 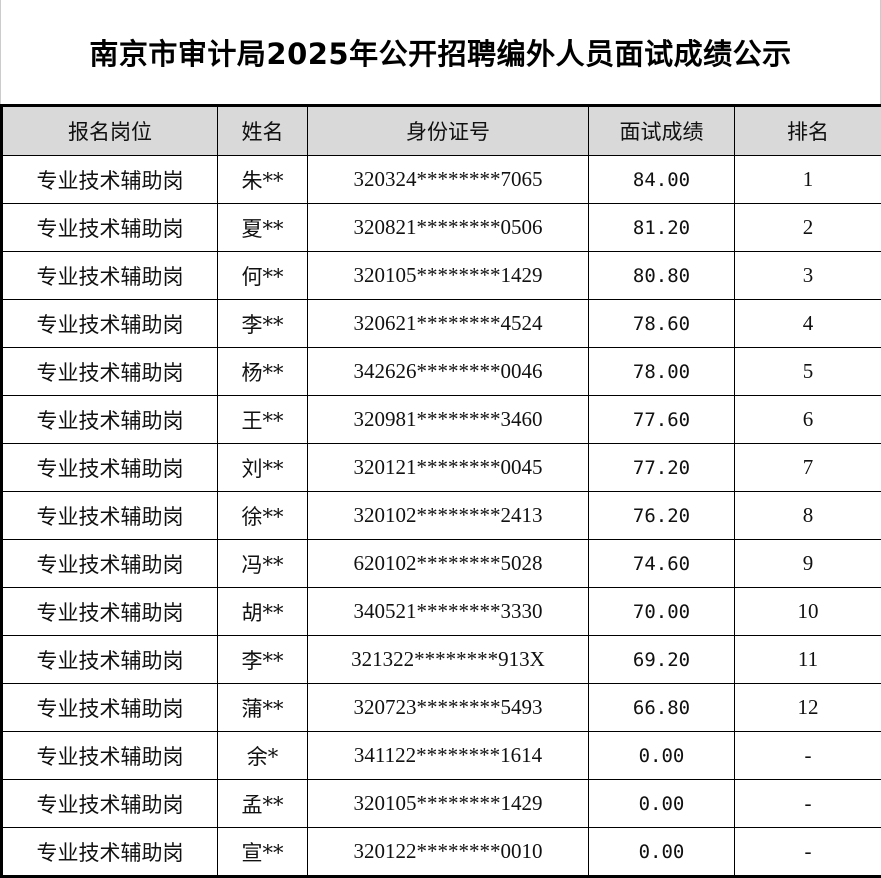 What do you see at coordinates (263, 420) in the screenshot?
I see `name-cell: 王**` at bounding box center [263, 420].